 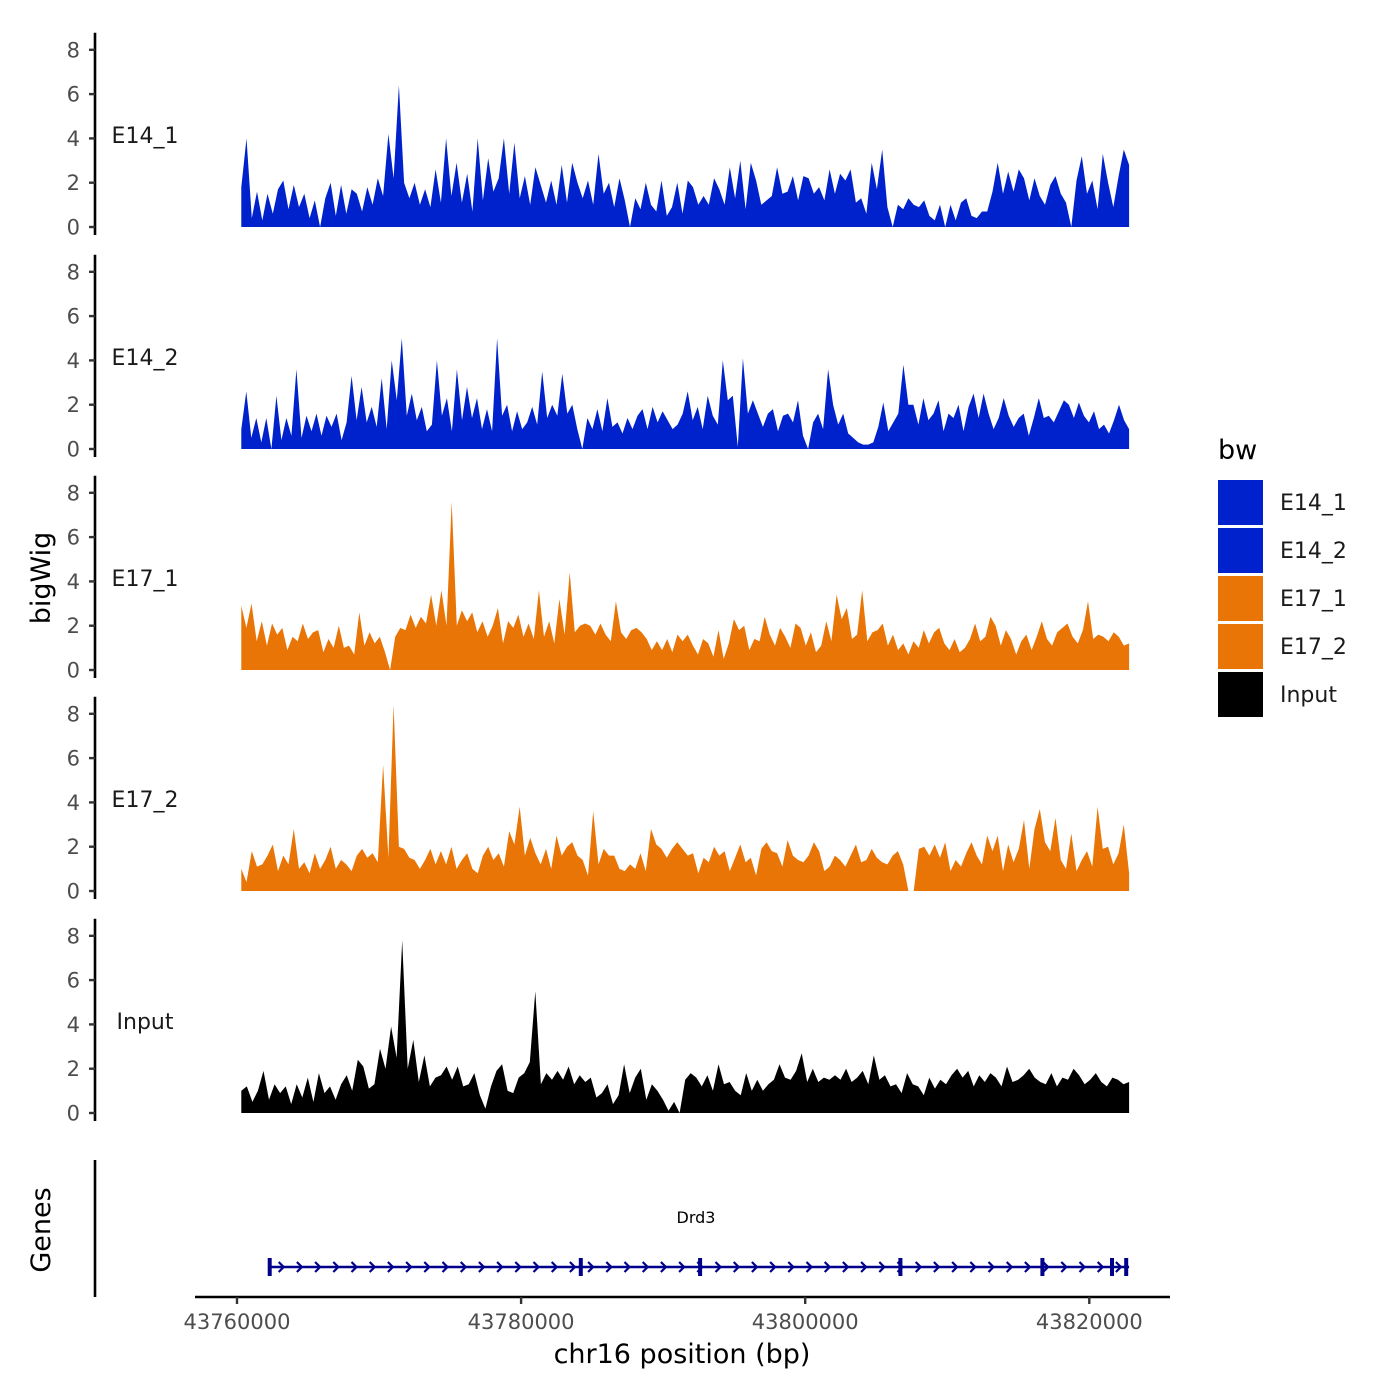 What do you see at coordinates (1308, 695) in the screenshot?
I see `legend-label: Input` at bounding box center [1308, 695].